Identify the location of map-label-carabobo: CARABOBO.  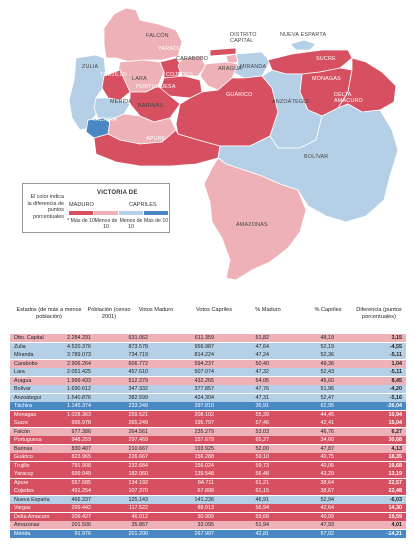
(192, 59).